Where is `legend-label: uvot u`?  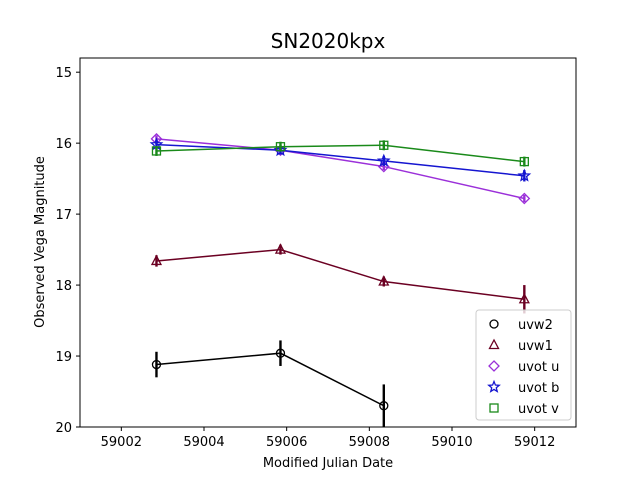
legend-label: uvot u is located at coordinates (538, 367).